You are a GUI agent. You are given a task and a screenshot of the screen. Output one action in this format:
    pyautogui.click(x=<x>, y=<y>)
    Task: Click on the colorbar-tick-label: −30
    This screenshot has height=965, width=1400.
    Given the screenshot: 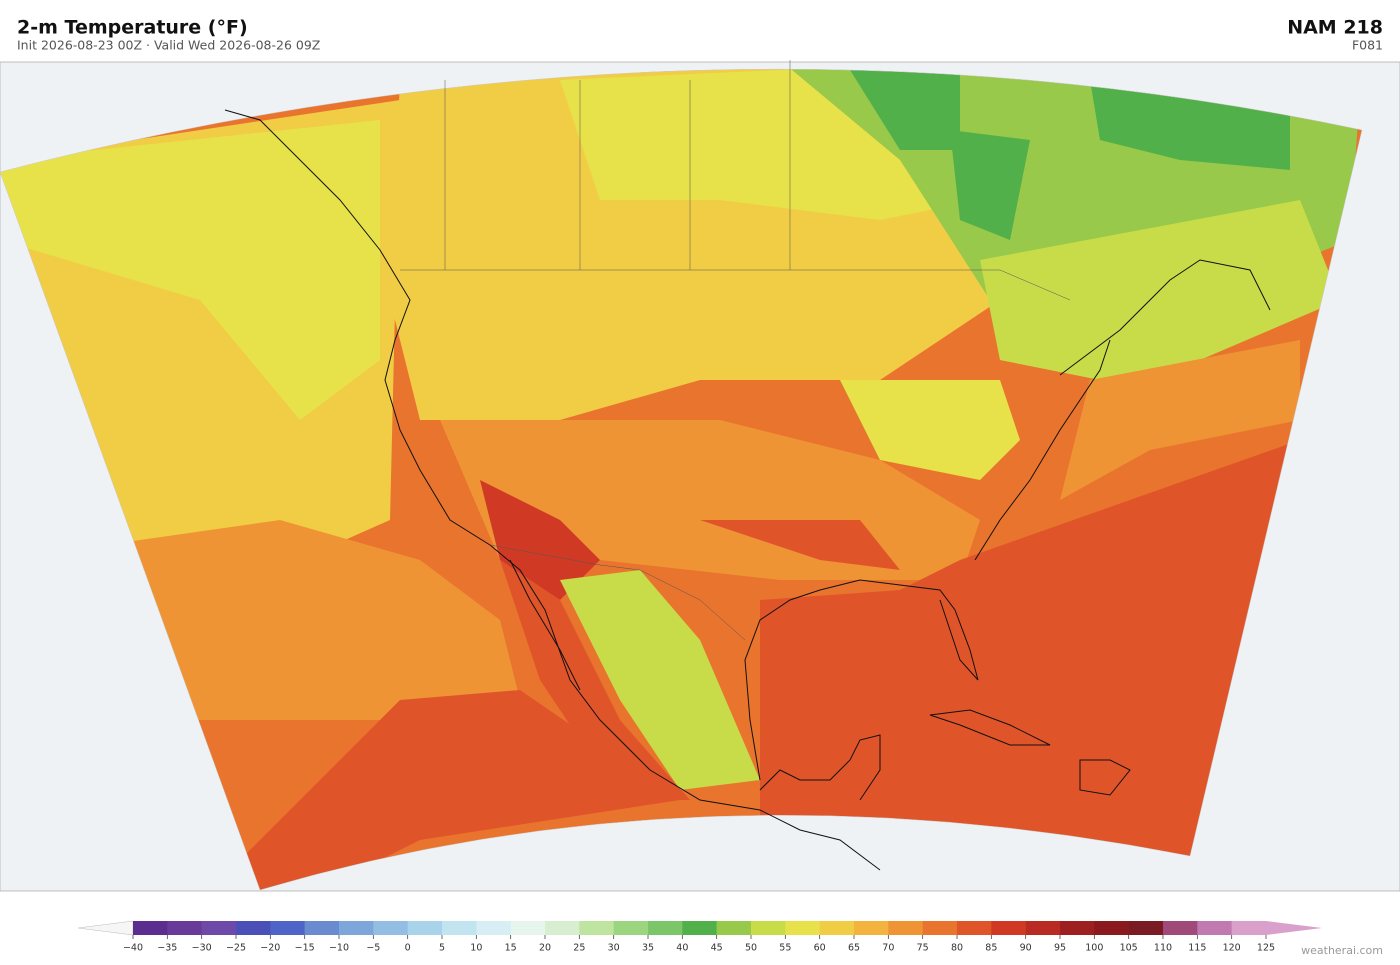 What is the action you would take?
    pyautogui.click(x=202, y=948)
    